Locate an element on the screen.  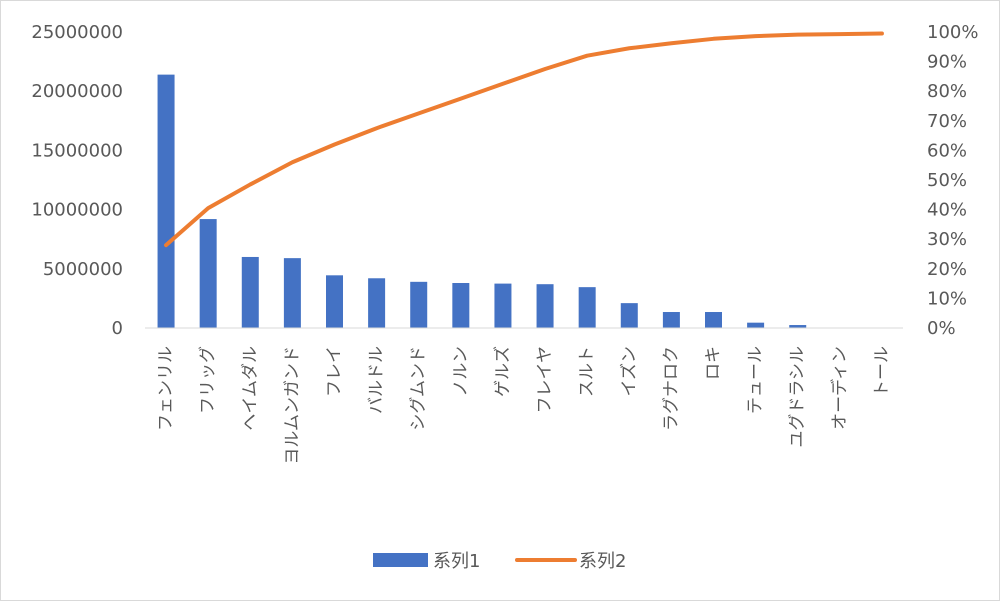
category-label: バルドル is located at coordinates (377, 380).